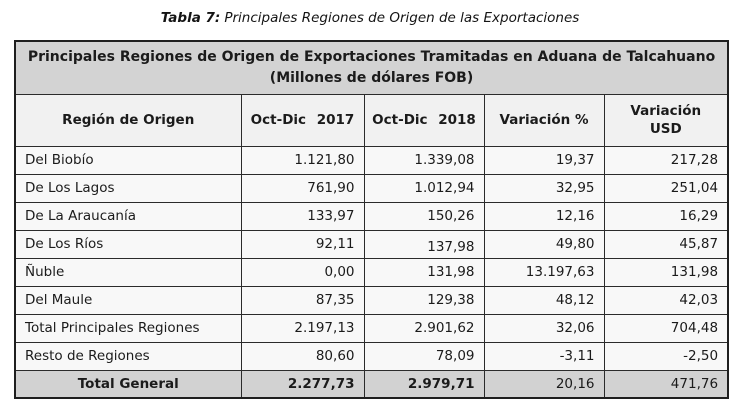  What do you see at coordinates (302, 328) in the screenshot?
I see `value-cell: 2.197,13` at bounding box center [302, 328].